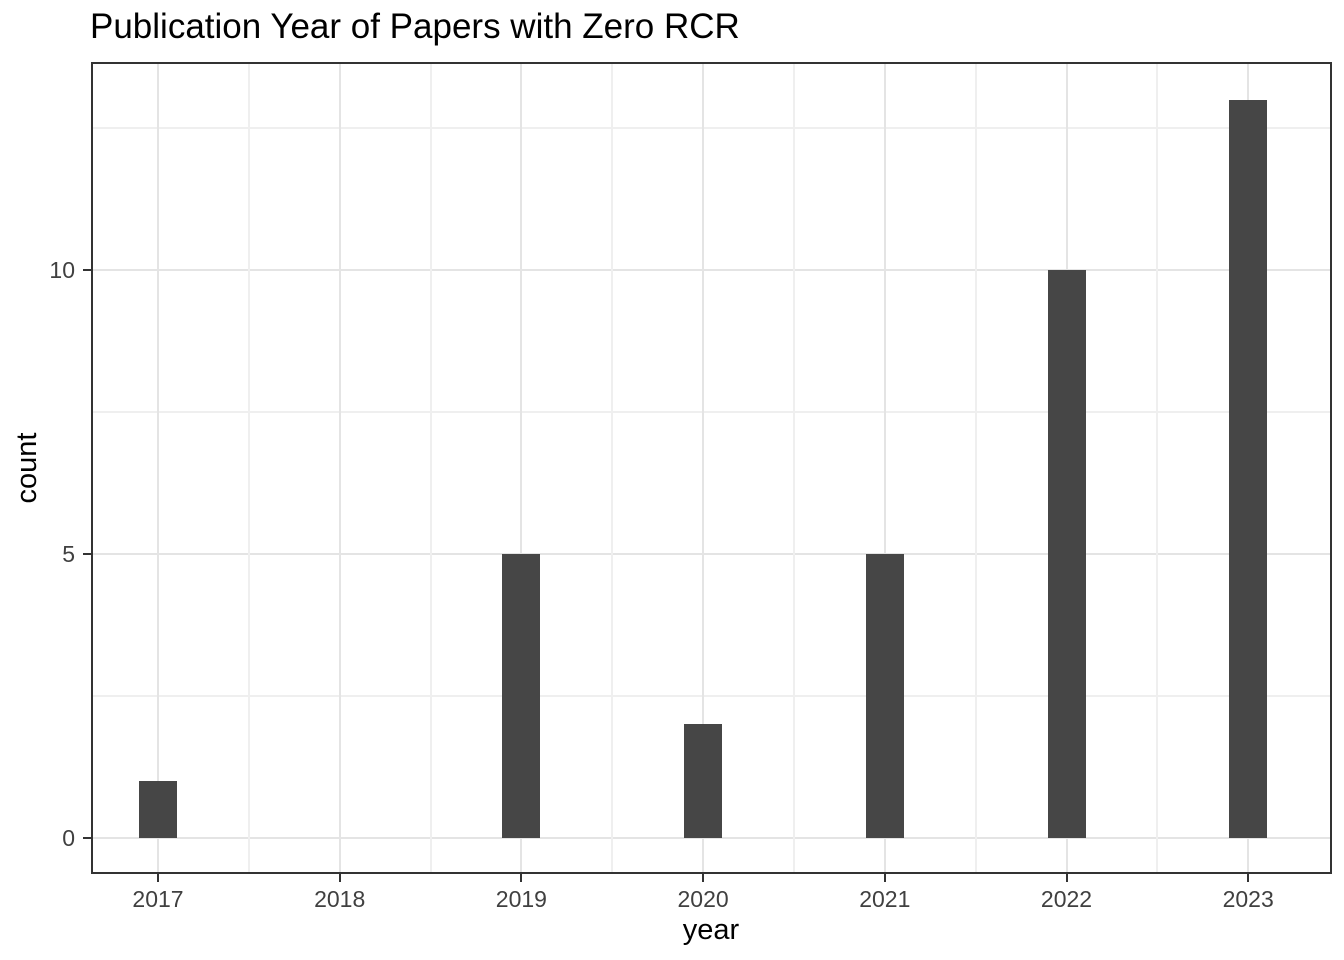  What do you see at coordinates (521, 899) in the screenshot?
I see `x-axis-tick-label: 2019` at bounding box center [521, 899].